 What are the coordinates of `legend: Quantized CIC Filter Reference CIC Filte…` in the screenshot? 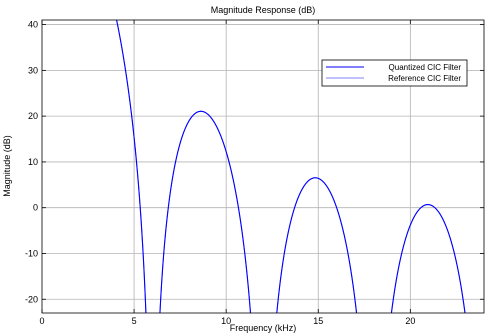 It's located at (394, 73).